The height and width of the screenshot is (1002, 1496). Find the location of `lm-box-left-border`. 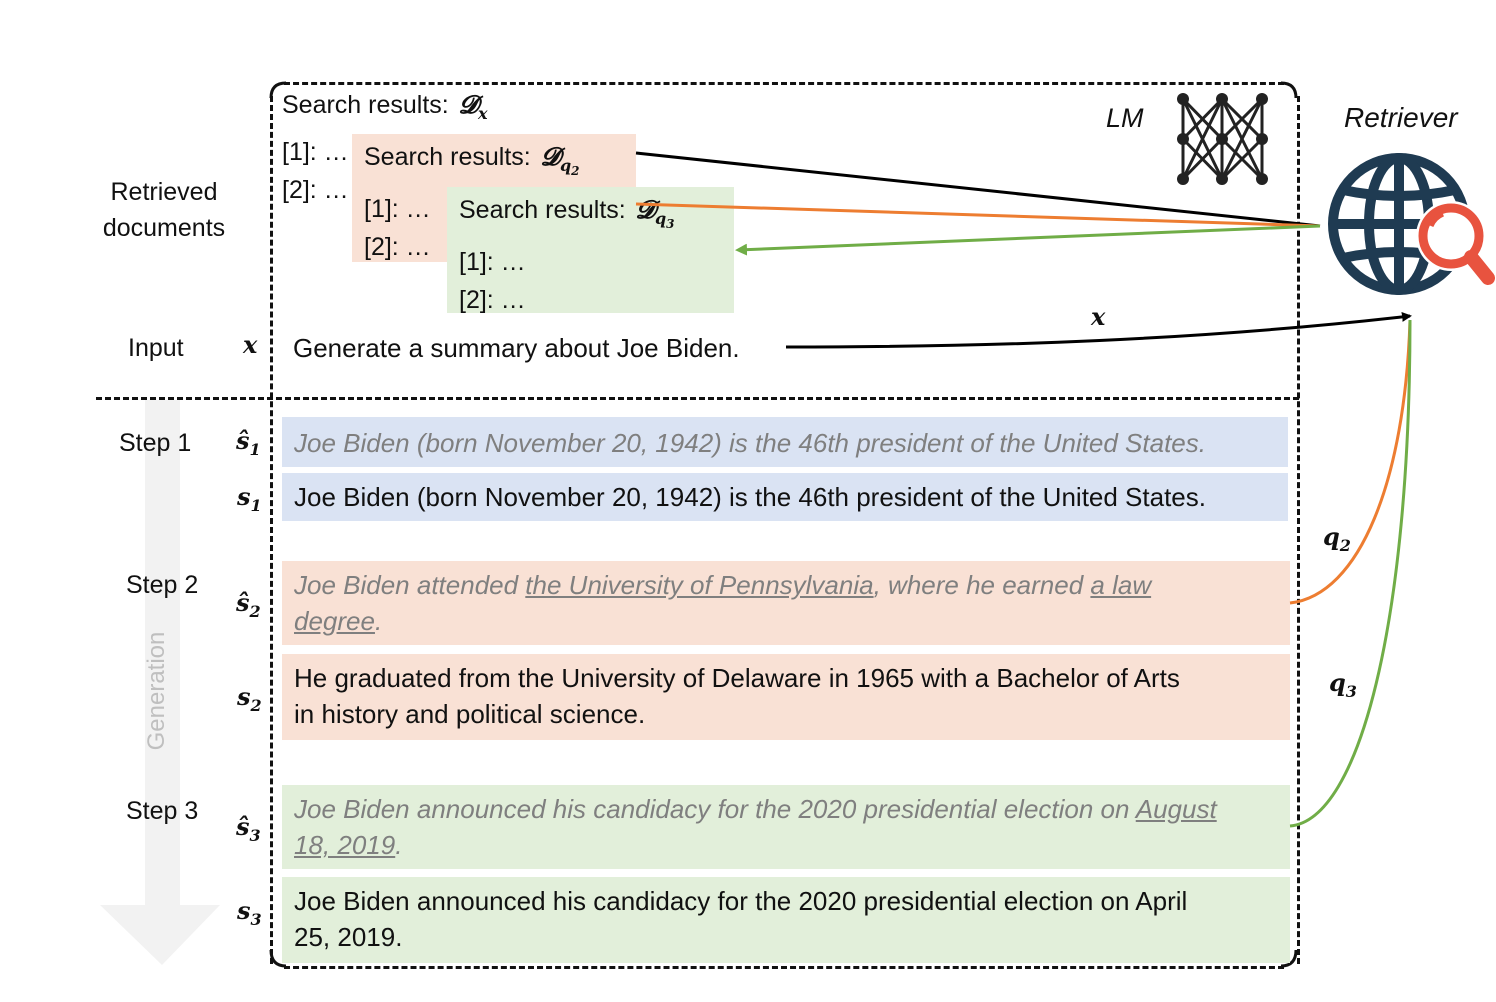

lm-box-left-border is located at coordinates (271, 530).